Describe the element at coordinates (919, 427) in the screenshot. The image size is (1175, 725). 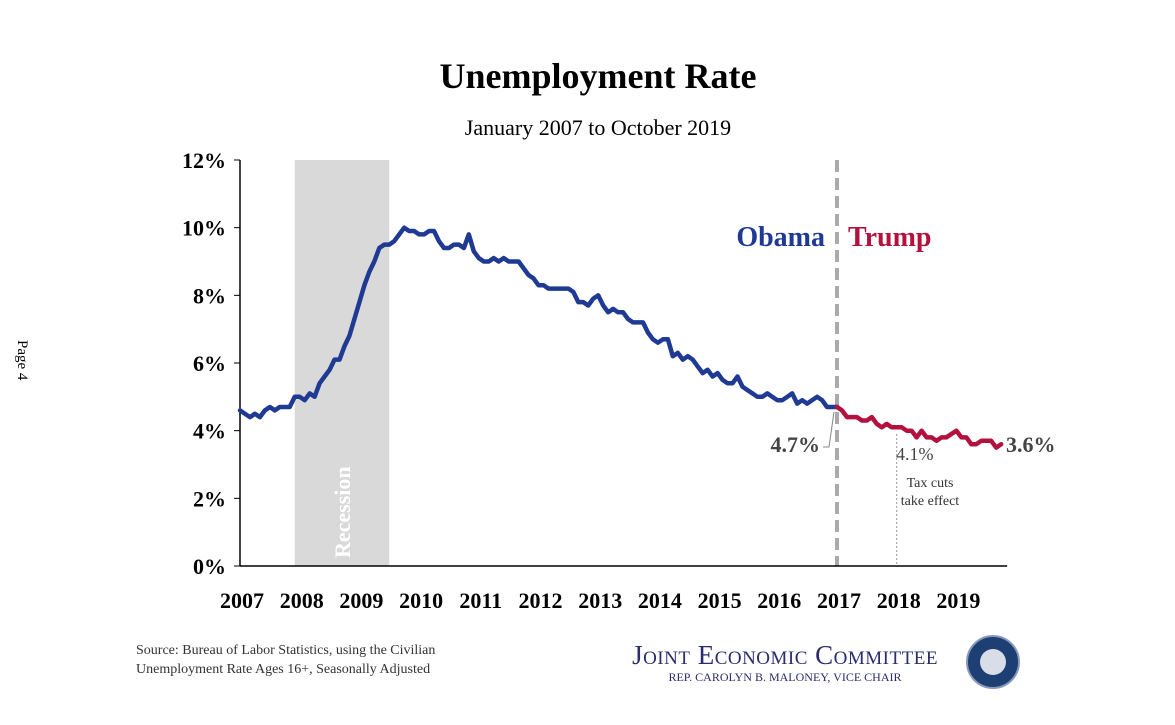
I see `series-line-trump` at that location.